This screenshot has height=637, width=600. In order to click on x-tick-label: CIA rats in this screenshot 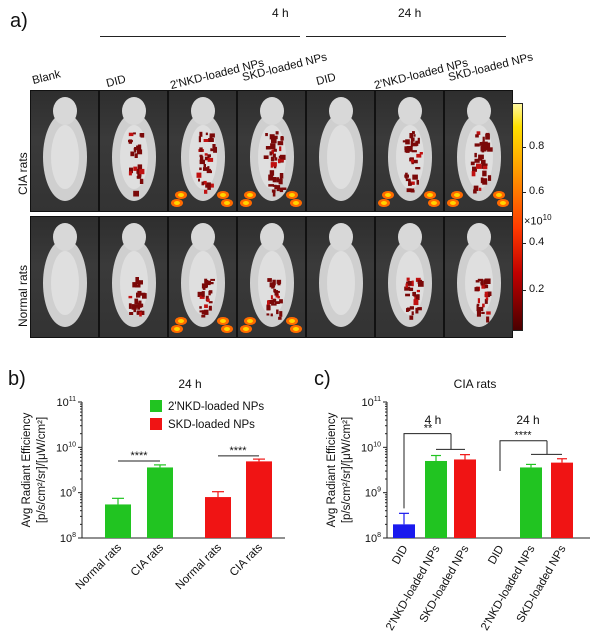, I will do `click(148, 560)`.